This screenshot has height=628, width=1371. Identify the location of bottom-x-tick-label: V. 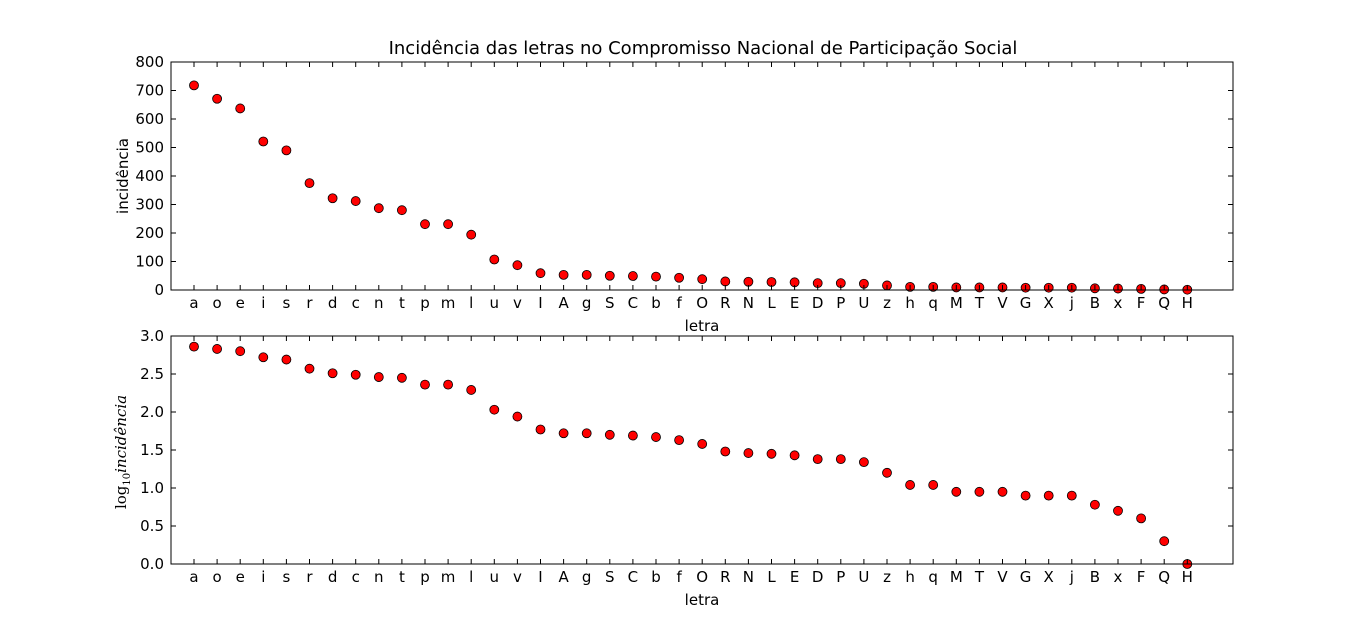
(1002, 577).